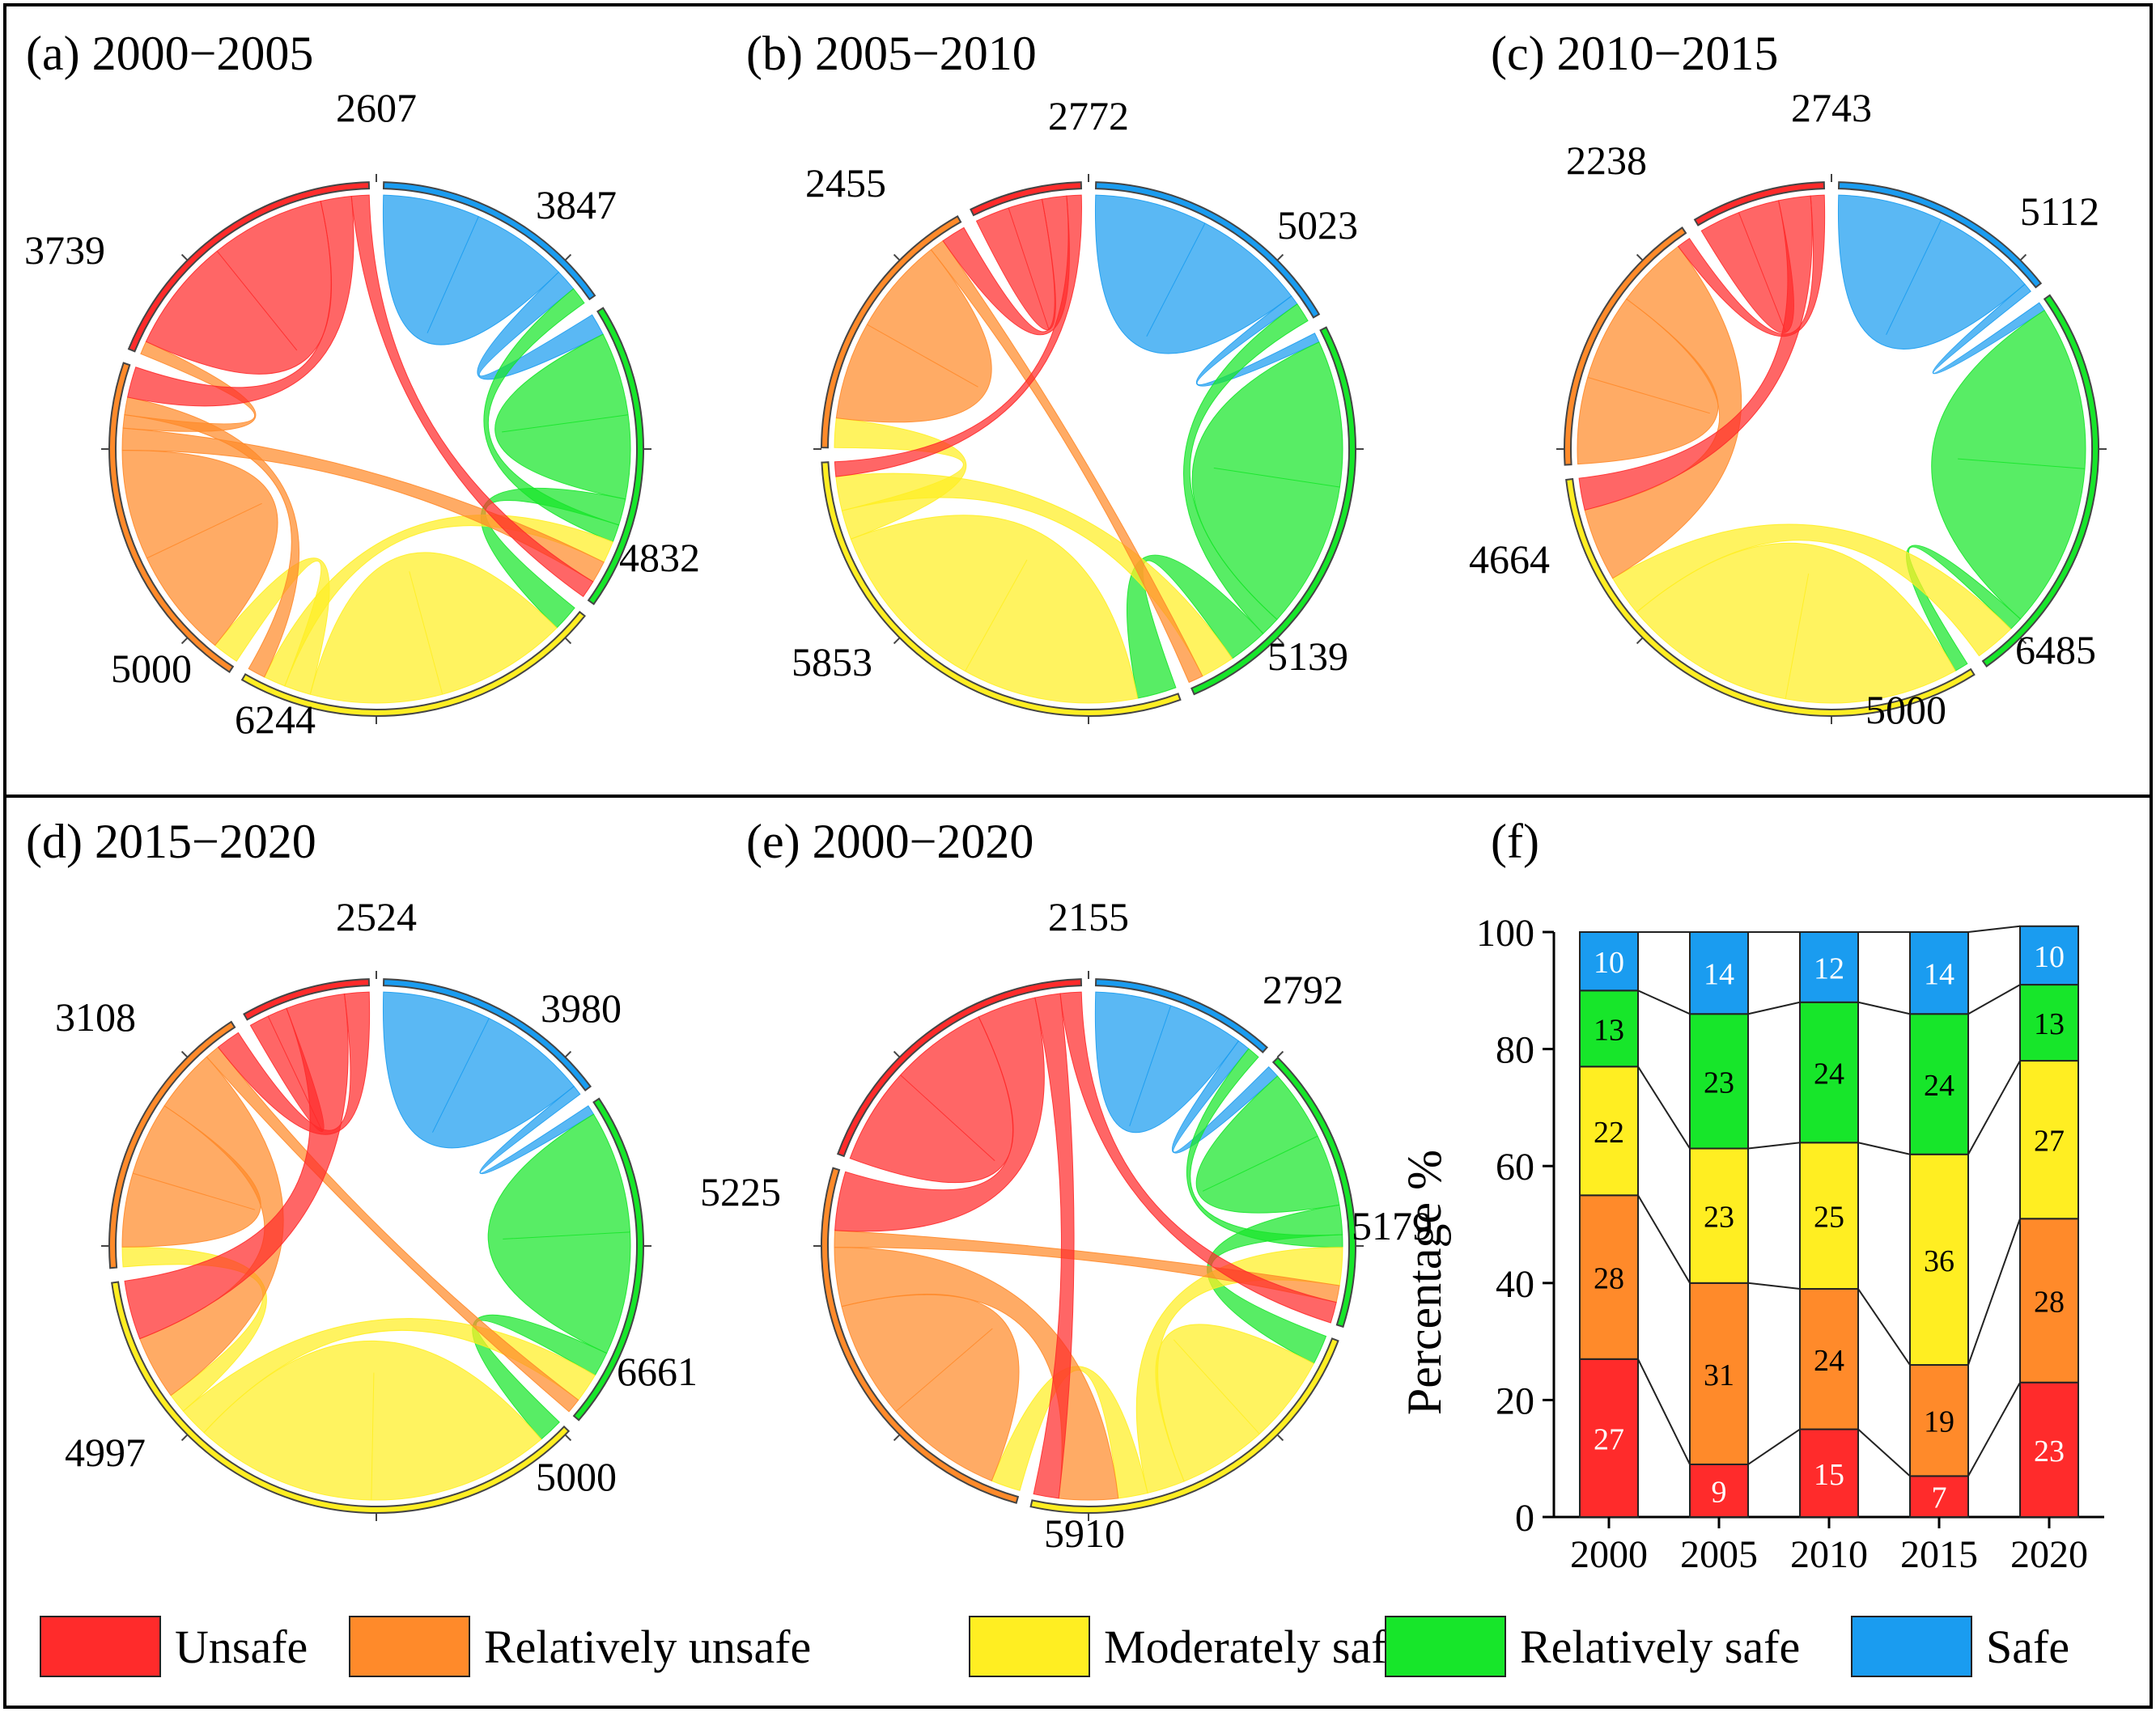  I want to click on ribbon-relatively-unsafe-to-moderately-safe, so click(1663, 412).